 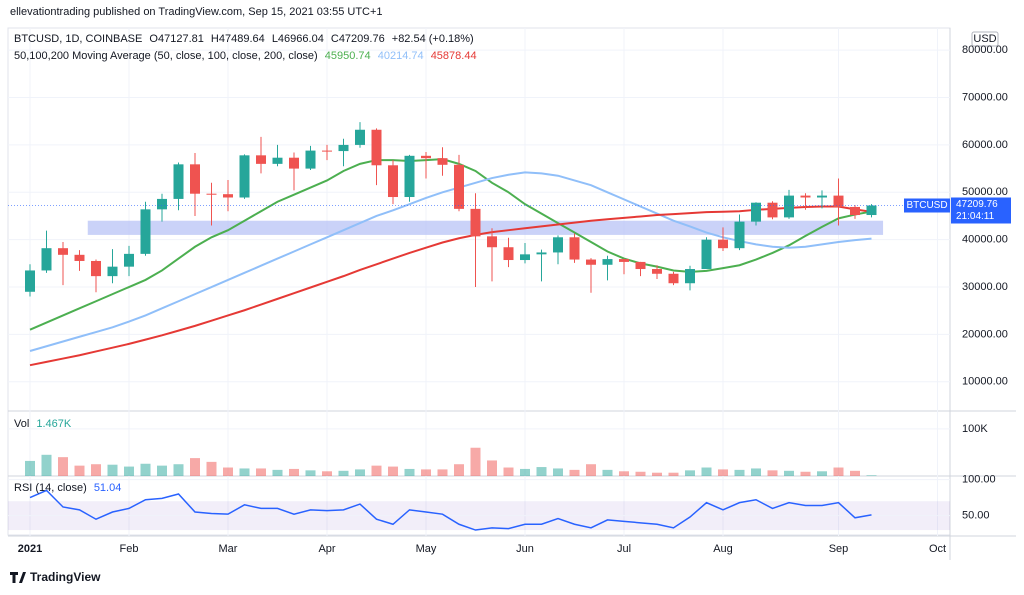 I want to click on rsi-last: 51.04, so click(x=107, y=488).